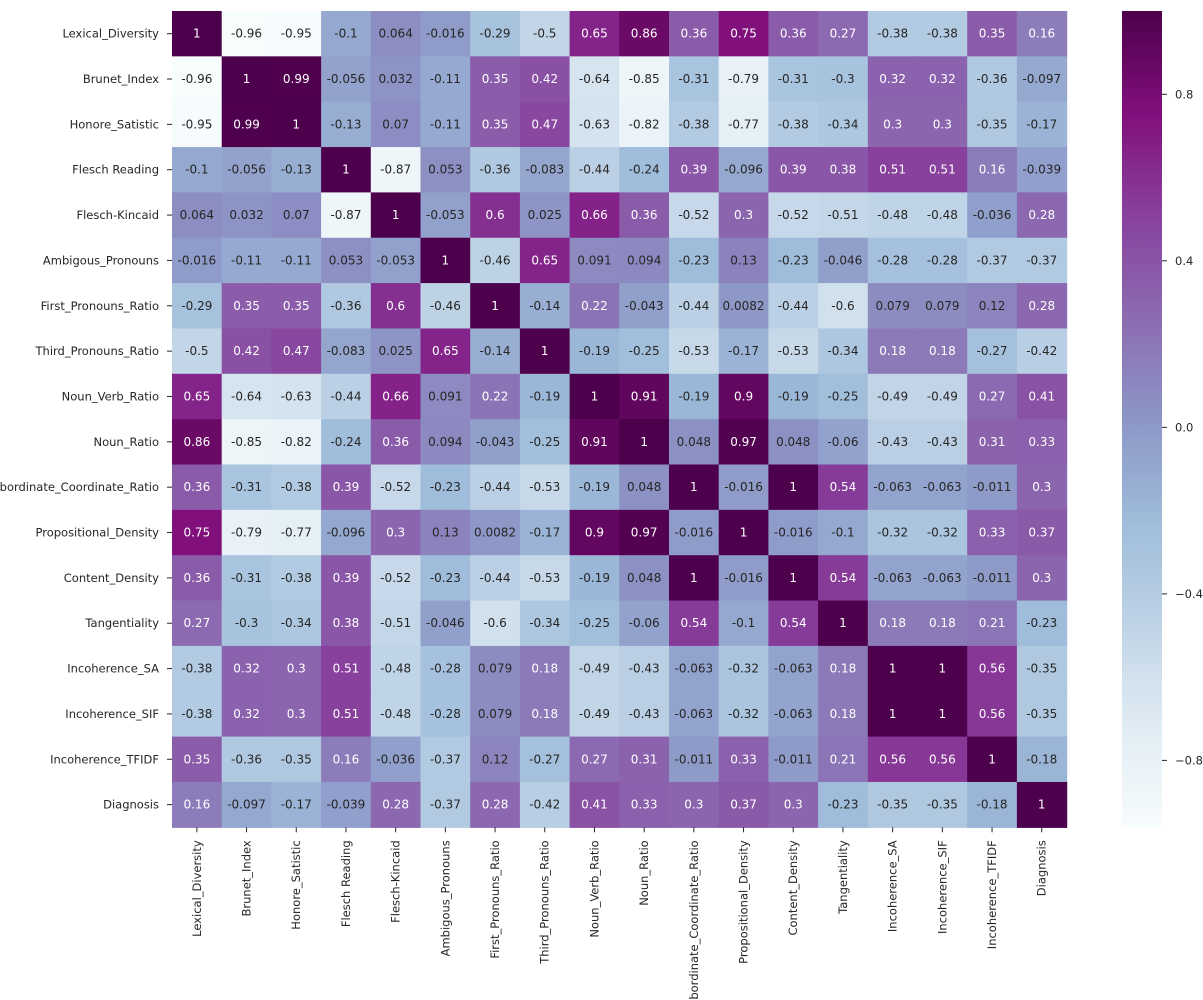 This screenshot has width=1203, height=1000. I want to click on heatmap-cell-value: 0.3, so click(693, 805).